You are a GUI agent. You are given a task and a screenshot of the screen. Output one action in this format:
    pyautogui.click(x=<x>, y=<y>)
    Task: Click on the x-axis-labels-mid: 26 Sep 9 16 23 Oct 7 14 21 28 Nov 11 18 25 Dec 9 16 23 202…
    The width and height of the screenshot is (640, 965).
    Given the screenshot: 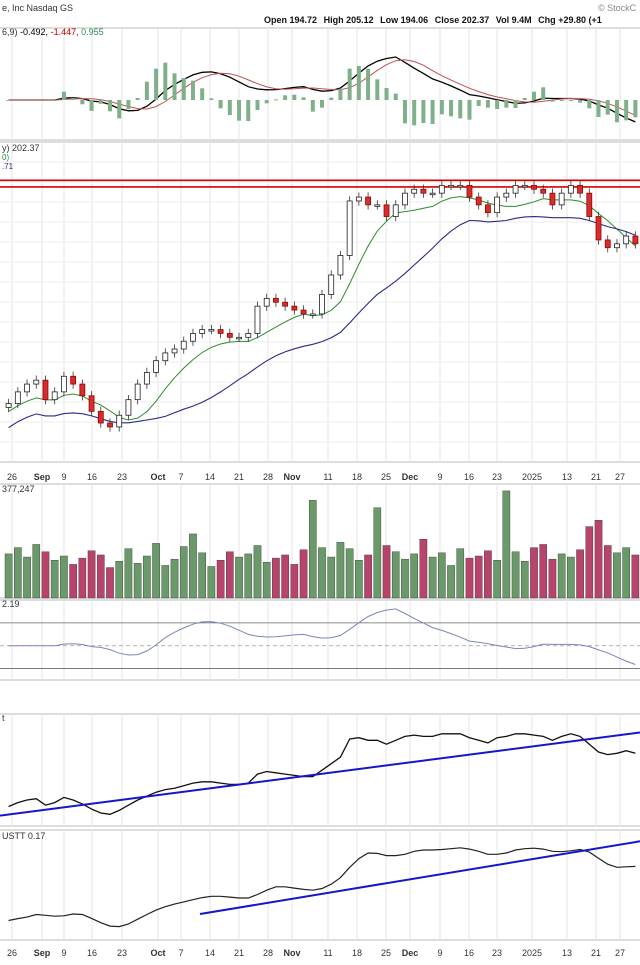 What is the action you would take?
    pyautogui.click(x=316, y=477)
    